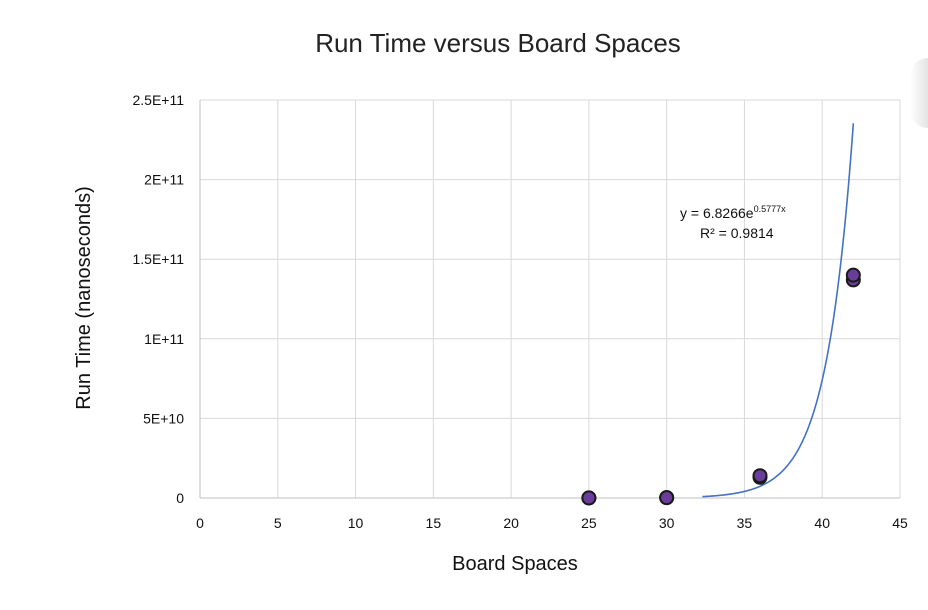  What do you see at coordinates (589, 523) in the screenshot?
I see `x-tick-label: 25` at bounding box center [589, 523].